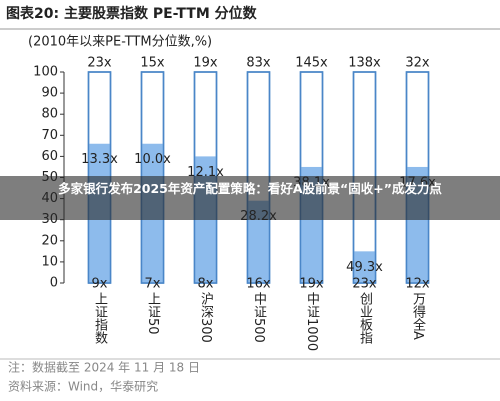 This screenshot has height=401, width=500. What do you see at coordinates (364, 63) in the screenshot?
I see `max-label: 138x` at bounding box center [364, 63].